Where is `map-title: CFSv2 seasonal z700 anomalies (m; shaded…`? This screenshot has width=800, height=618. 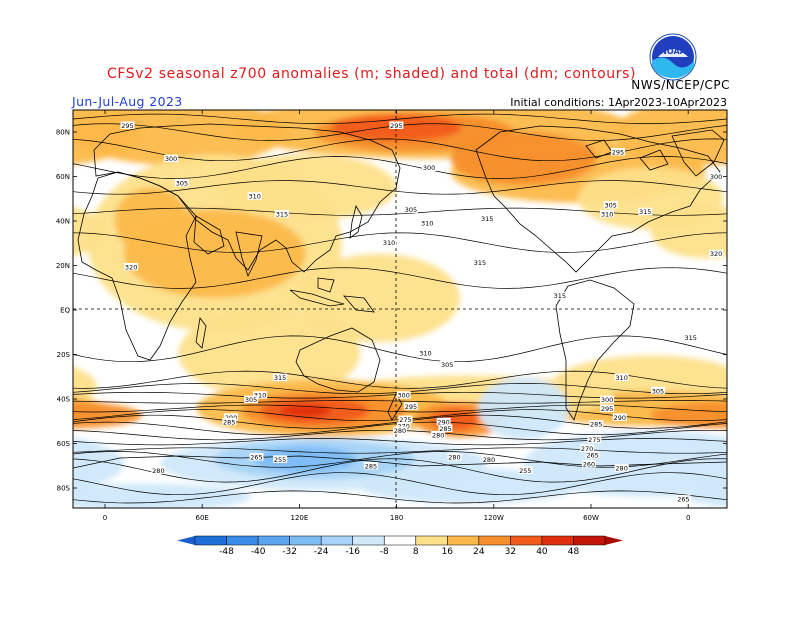
map-title: CFSv2 seasonal z700 anomalies (m; shaded… is located at coordinates (372, 74).